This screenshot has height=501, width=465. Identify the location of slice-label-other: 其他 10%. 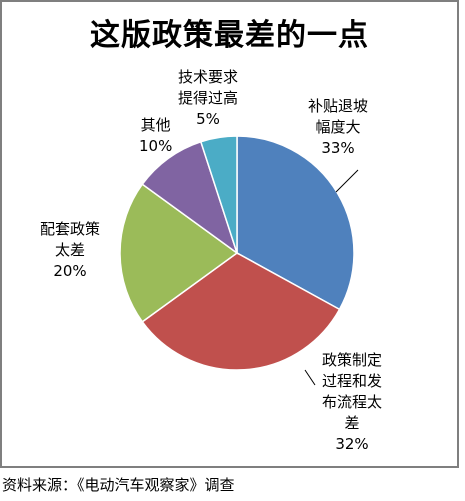
(156, 135).